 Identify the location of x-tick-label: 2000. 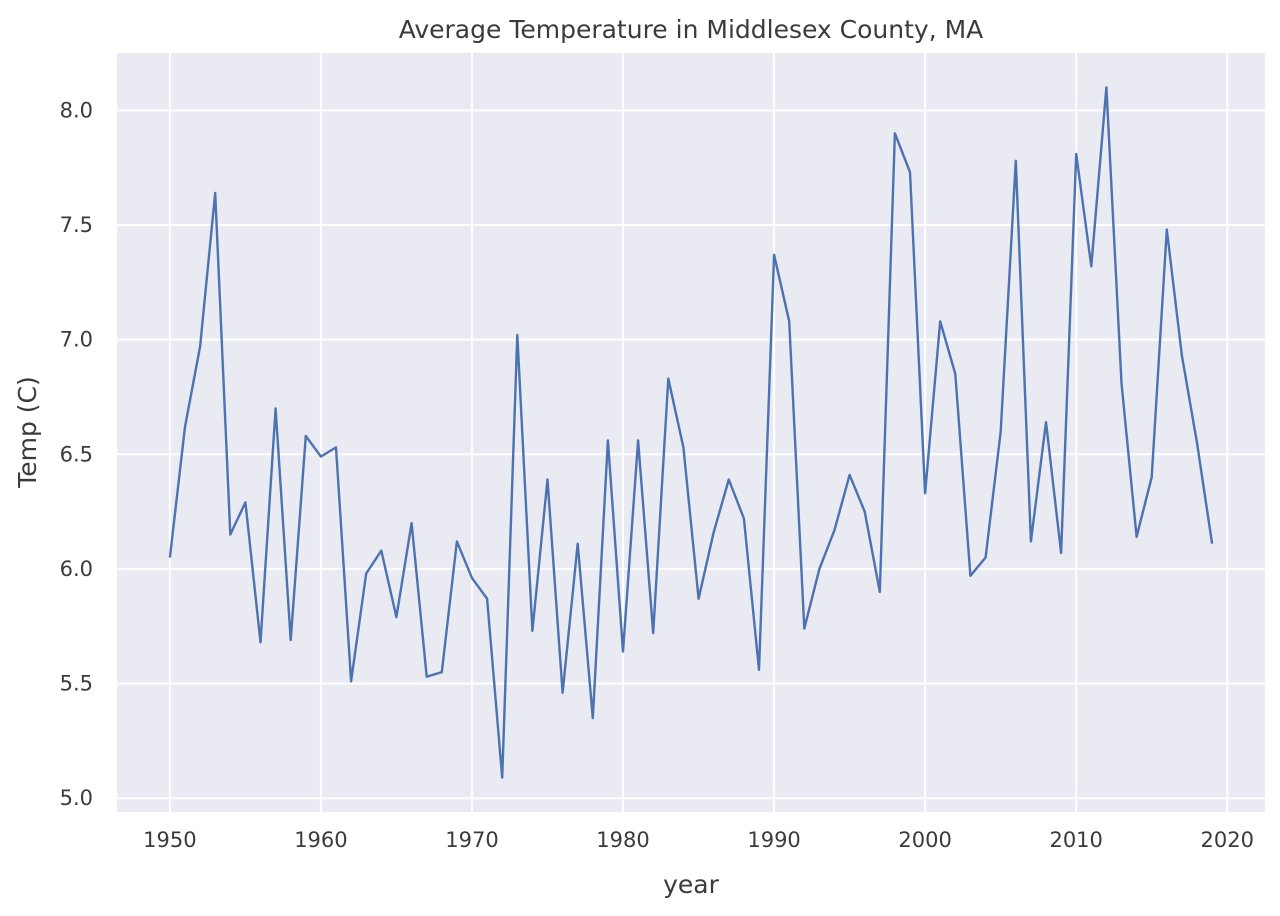
(924, 840).